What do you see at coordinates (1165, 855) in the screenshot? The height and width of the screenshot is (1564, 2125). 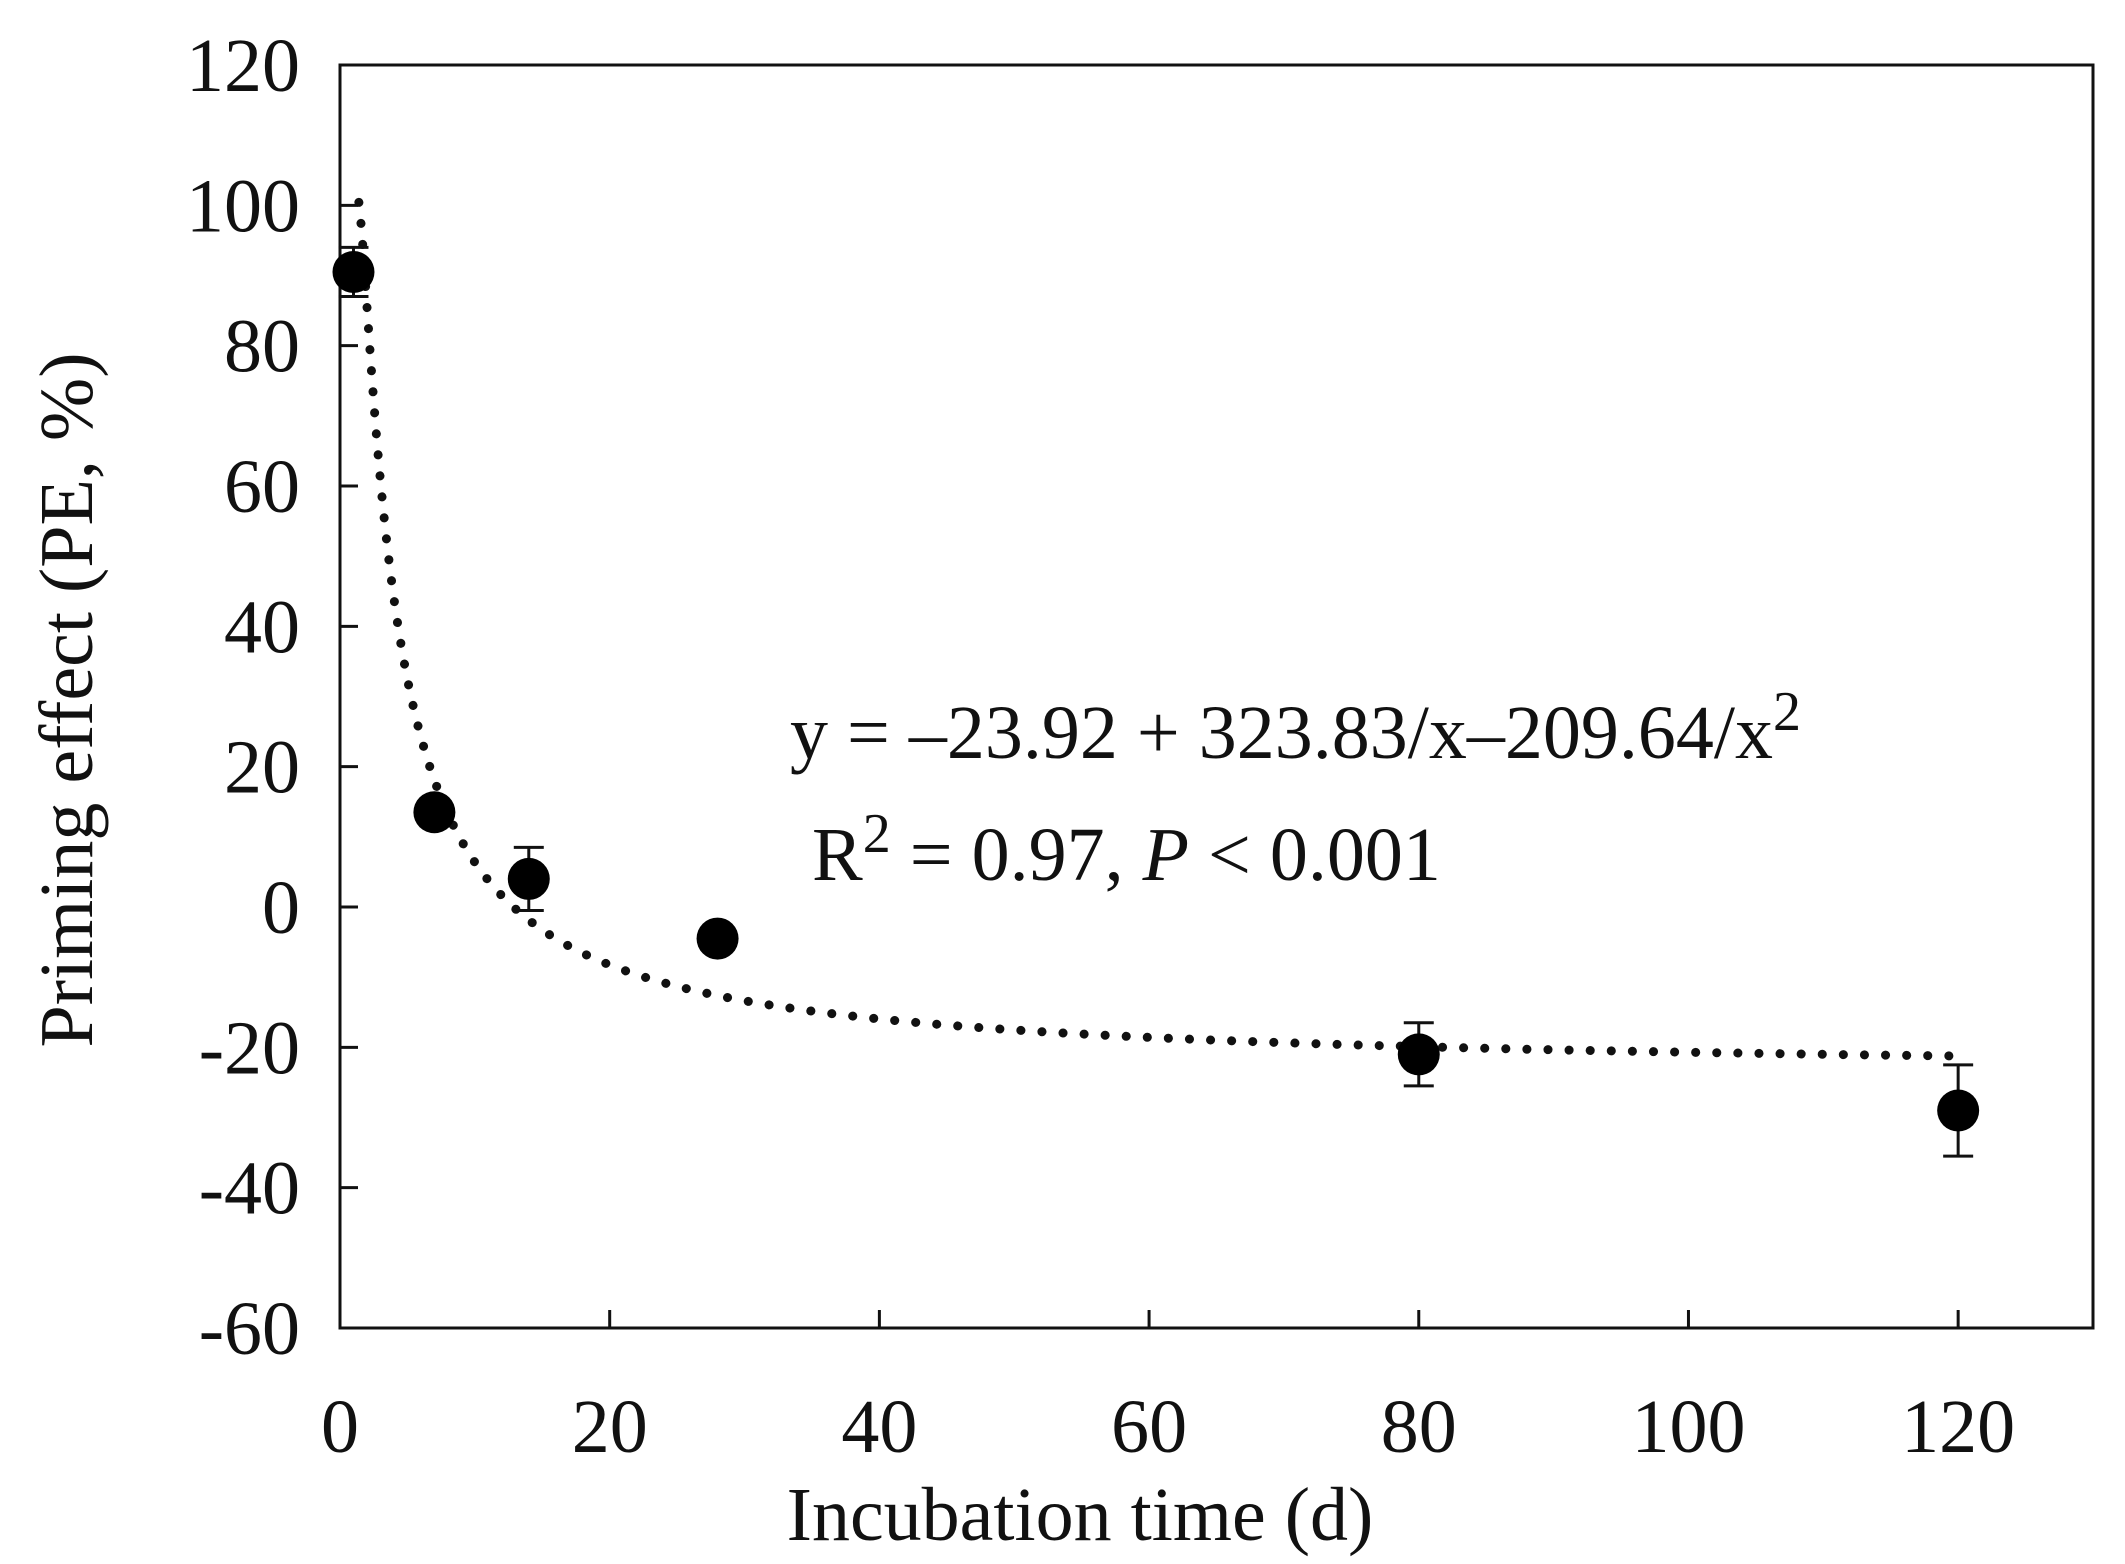 I see `p-symbol: P` at bounding box center [1165, 855].